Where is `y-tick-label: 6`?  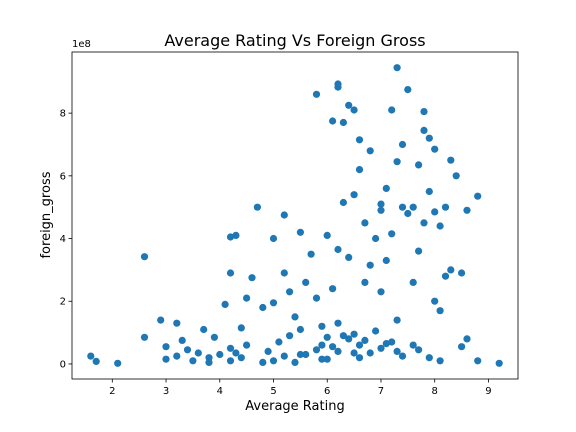
y-tick-label: 6 is located at coordinates (63, 176).